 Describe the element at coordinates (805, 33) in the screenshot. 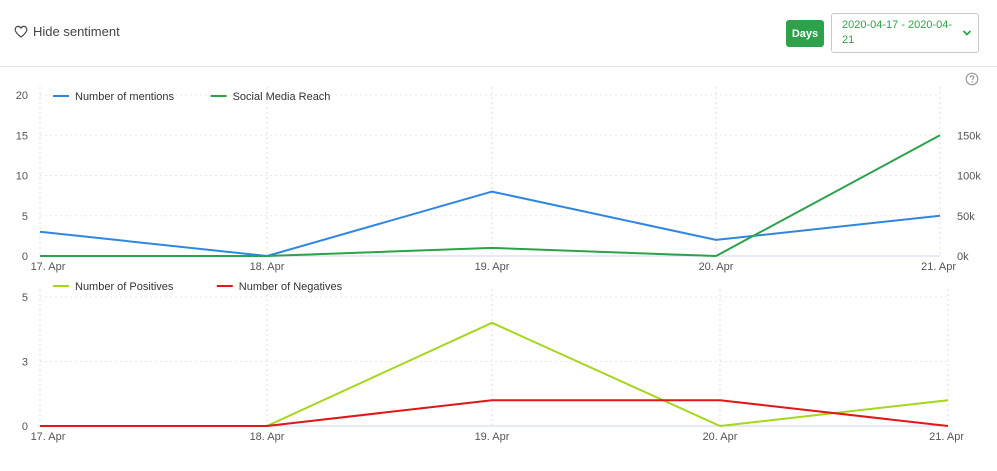

I see `days-button: Days` at that location.